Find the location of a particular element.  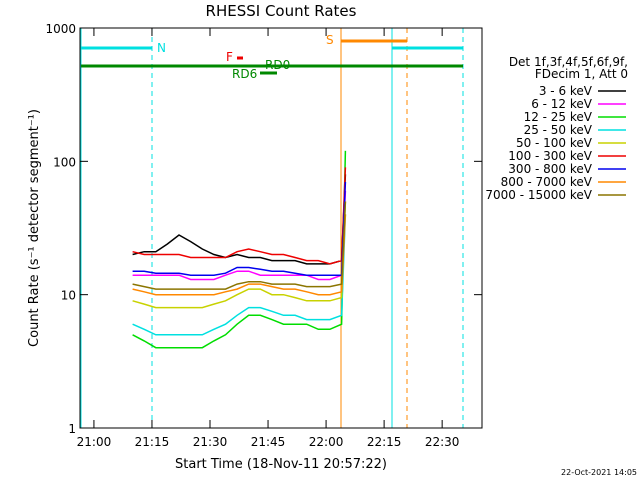

x-tick-label: 22:00 is located at coordinates (326, 442).